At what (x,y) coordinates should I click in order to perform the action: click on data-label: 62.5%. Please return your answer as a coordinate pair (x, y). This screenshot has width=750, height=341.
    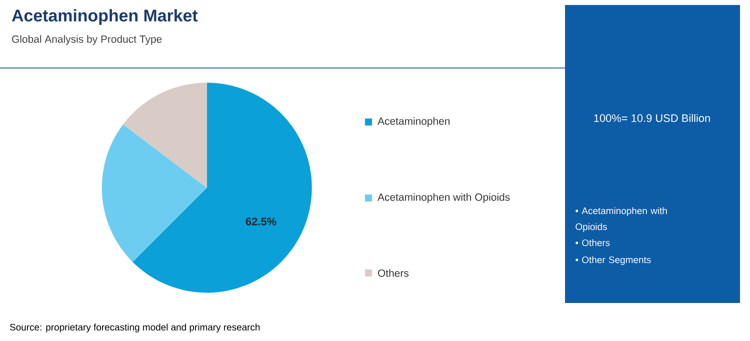
    Looking at the image, I should click on (261, 222).